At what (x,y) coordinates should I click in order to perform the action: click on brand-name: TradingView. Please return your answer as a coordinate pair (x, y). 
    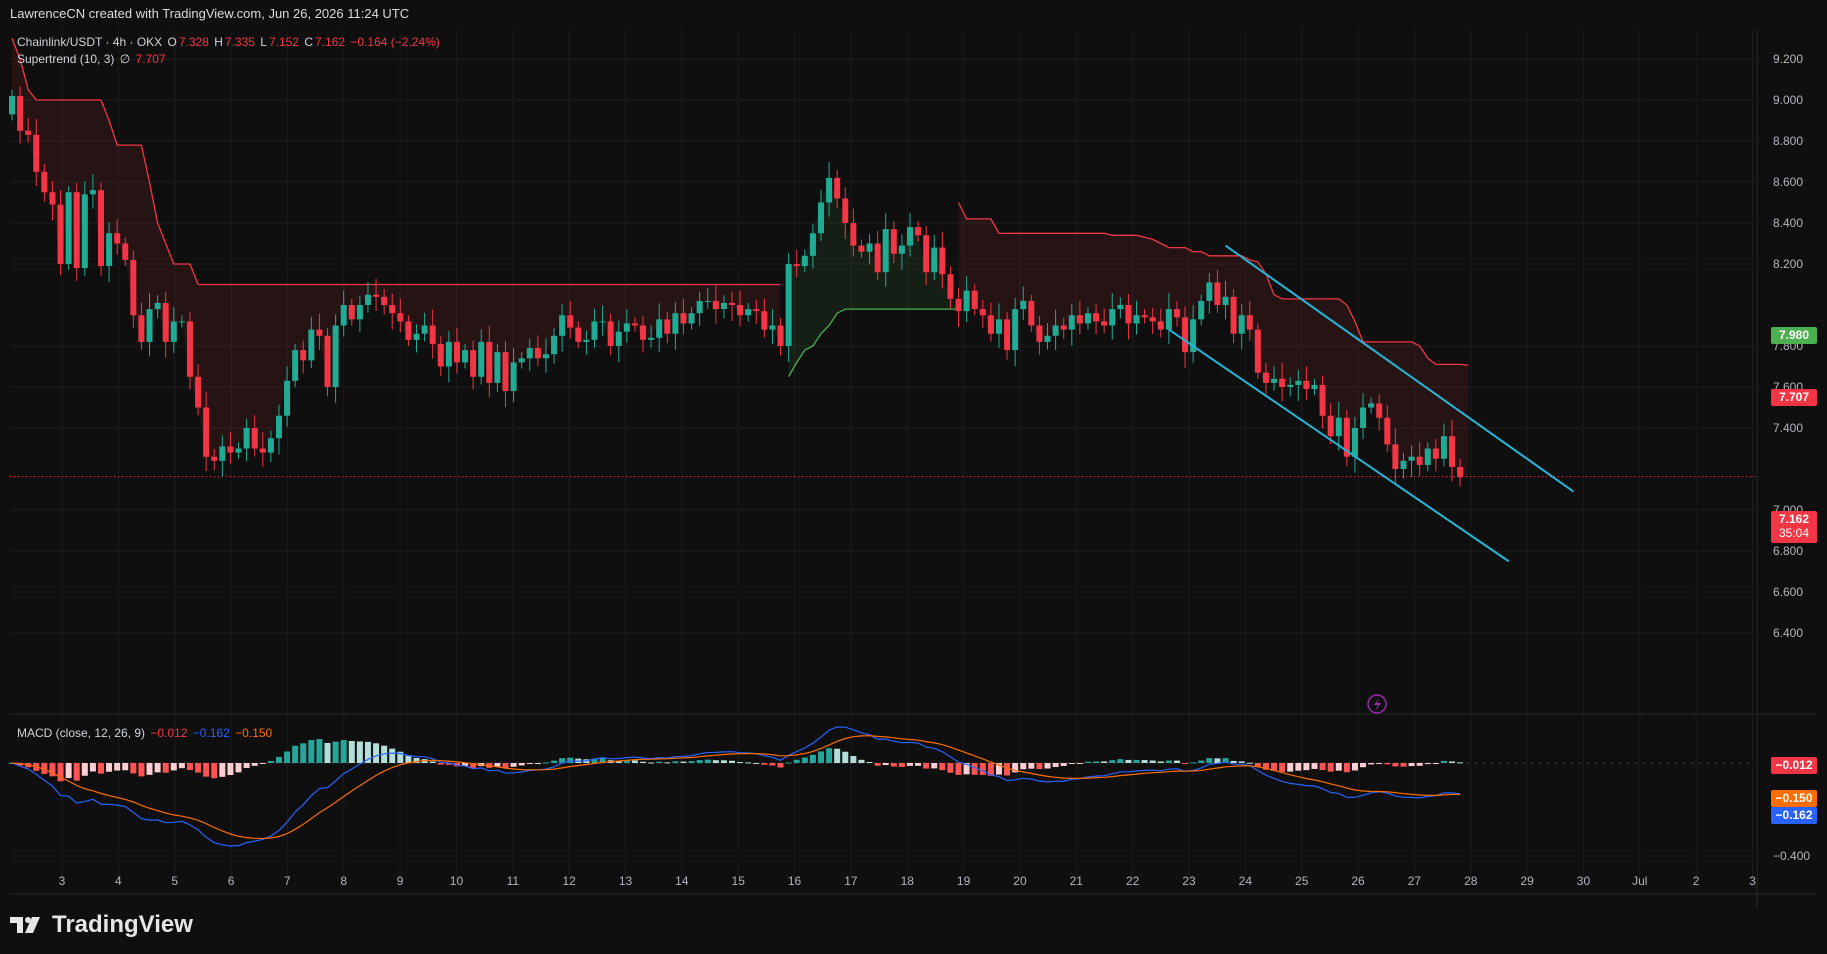
    Looking at the image, I should click on (122, 924).